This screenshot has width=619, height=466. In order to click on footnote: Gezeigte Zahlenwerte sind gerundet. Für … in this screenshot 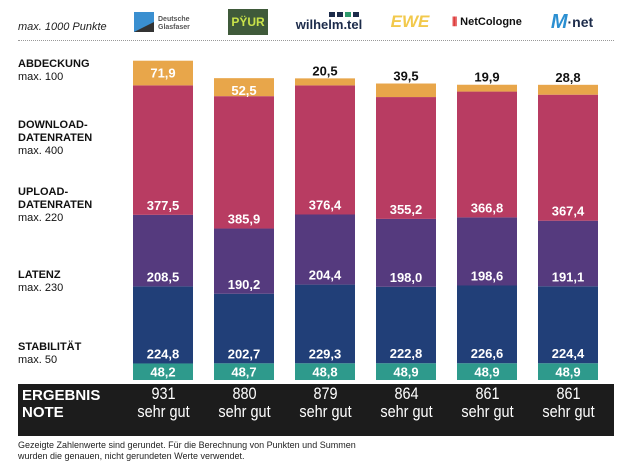, I will do `click(187, 450)`.